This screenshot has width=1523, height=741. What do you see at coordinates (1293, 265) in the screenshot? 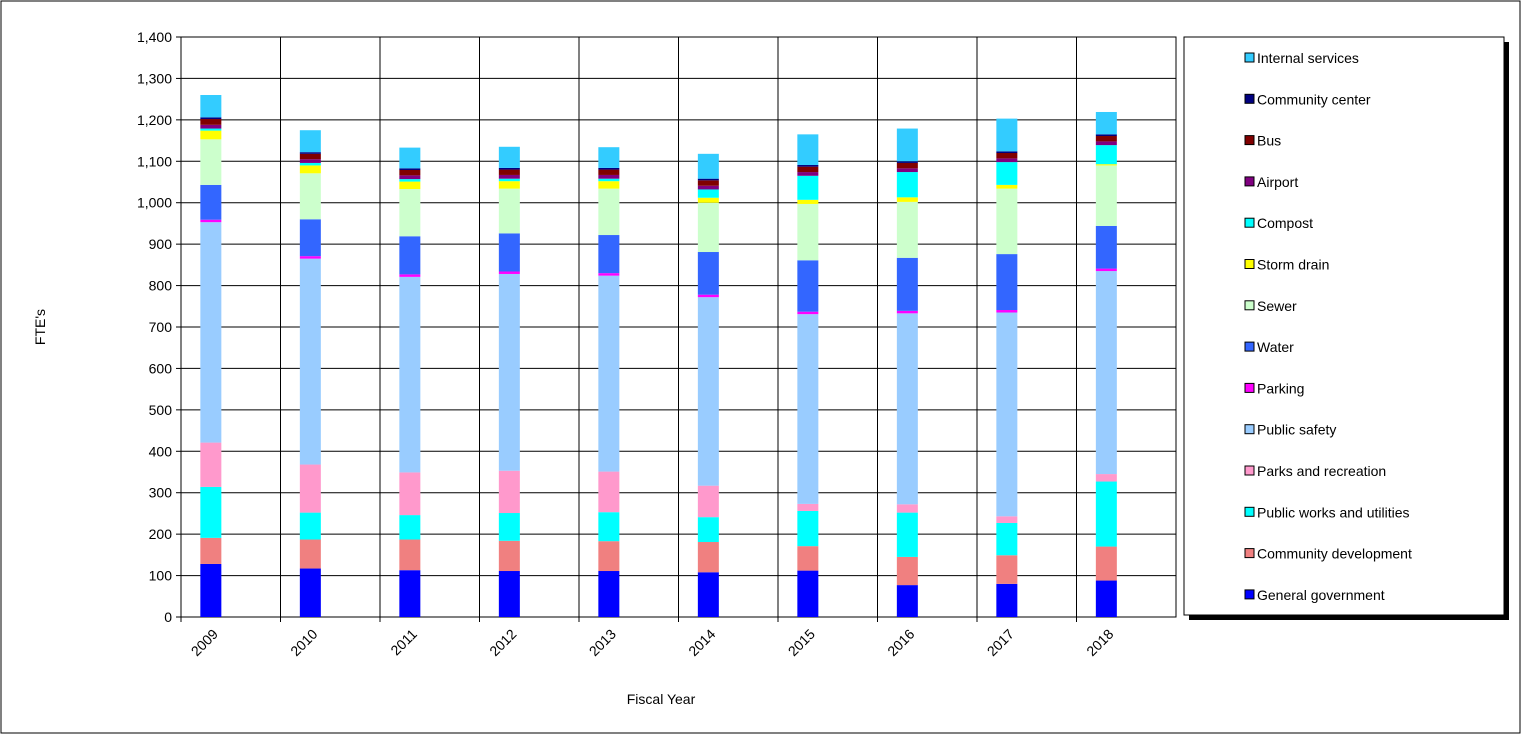
I see `legend-label: Storm drain` at bounding box center [1293, 265].